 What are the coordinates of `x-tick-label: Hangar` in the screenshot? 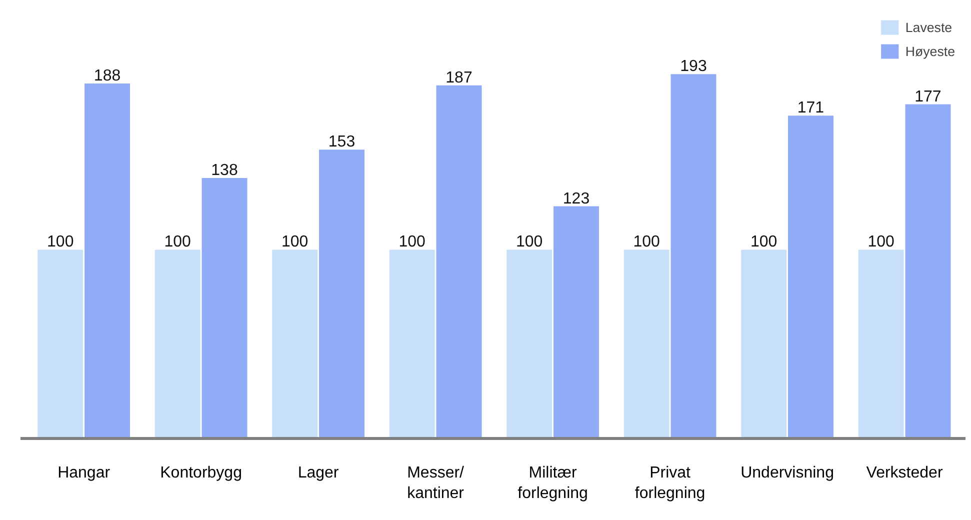 It's located at (84, 473).